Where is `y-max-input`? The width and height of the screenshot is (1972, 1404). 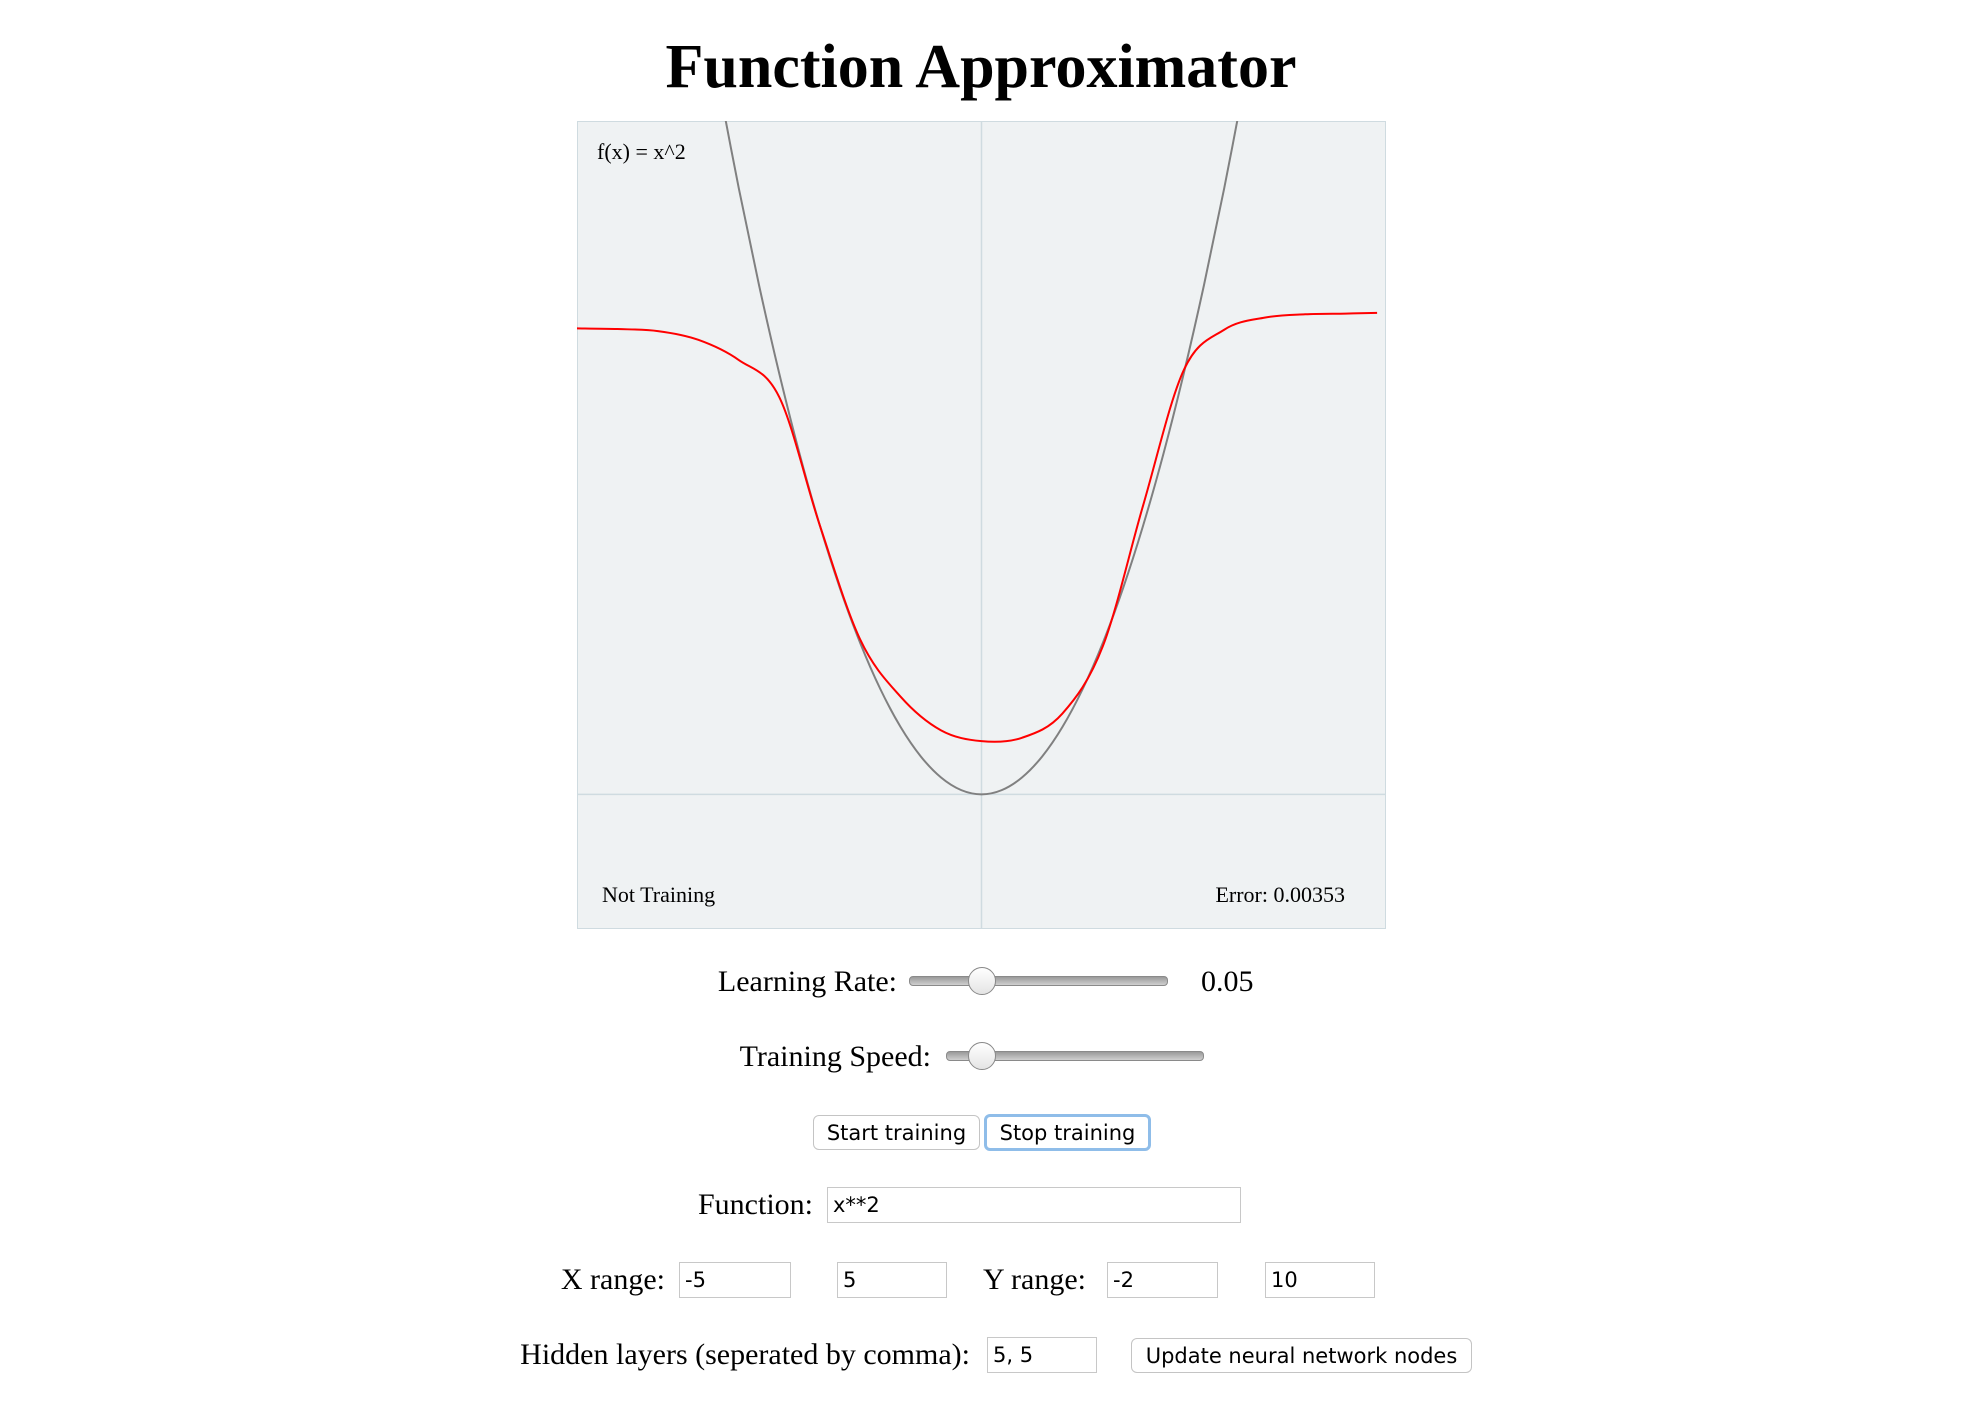
y-max-input is located at coordinates (1320, 1280).